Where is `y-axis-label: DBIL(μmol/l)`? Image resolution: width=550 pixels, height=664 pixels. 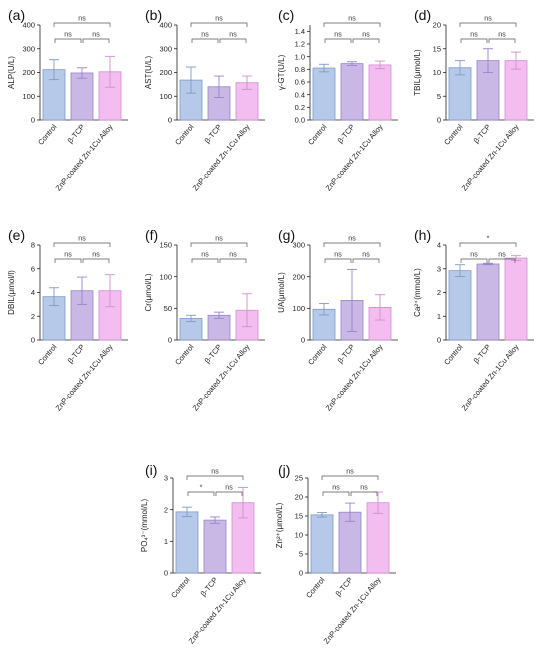 y-axis-label: DBIL(μmol/l) is located at coordinates (11, 292).